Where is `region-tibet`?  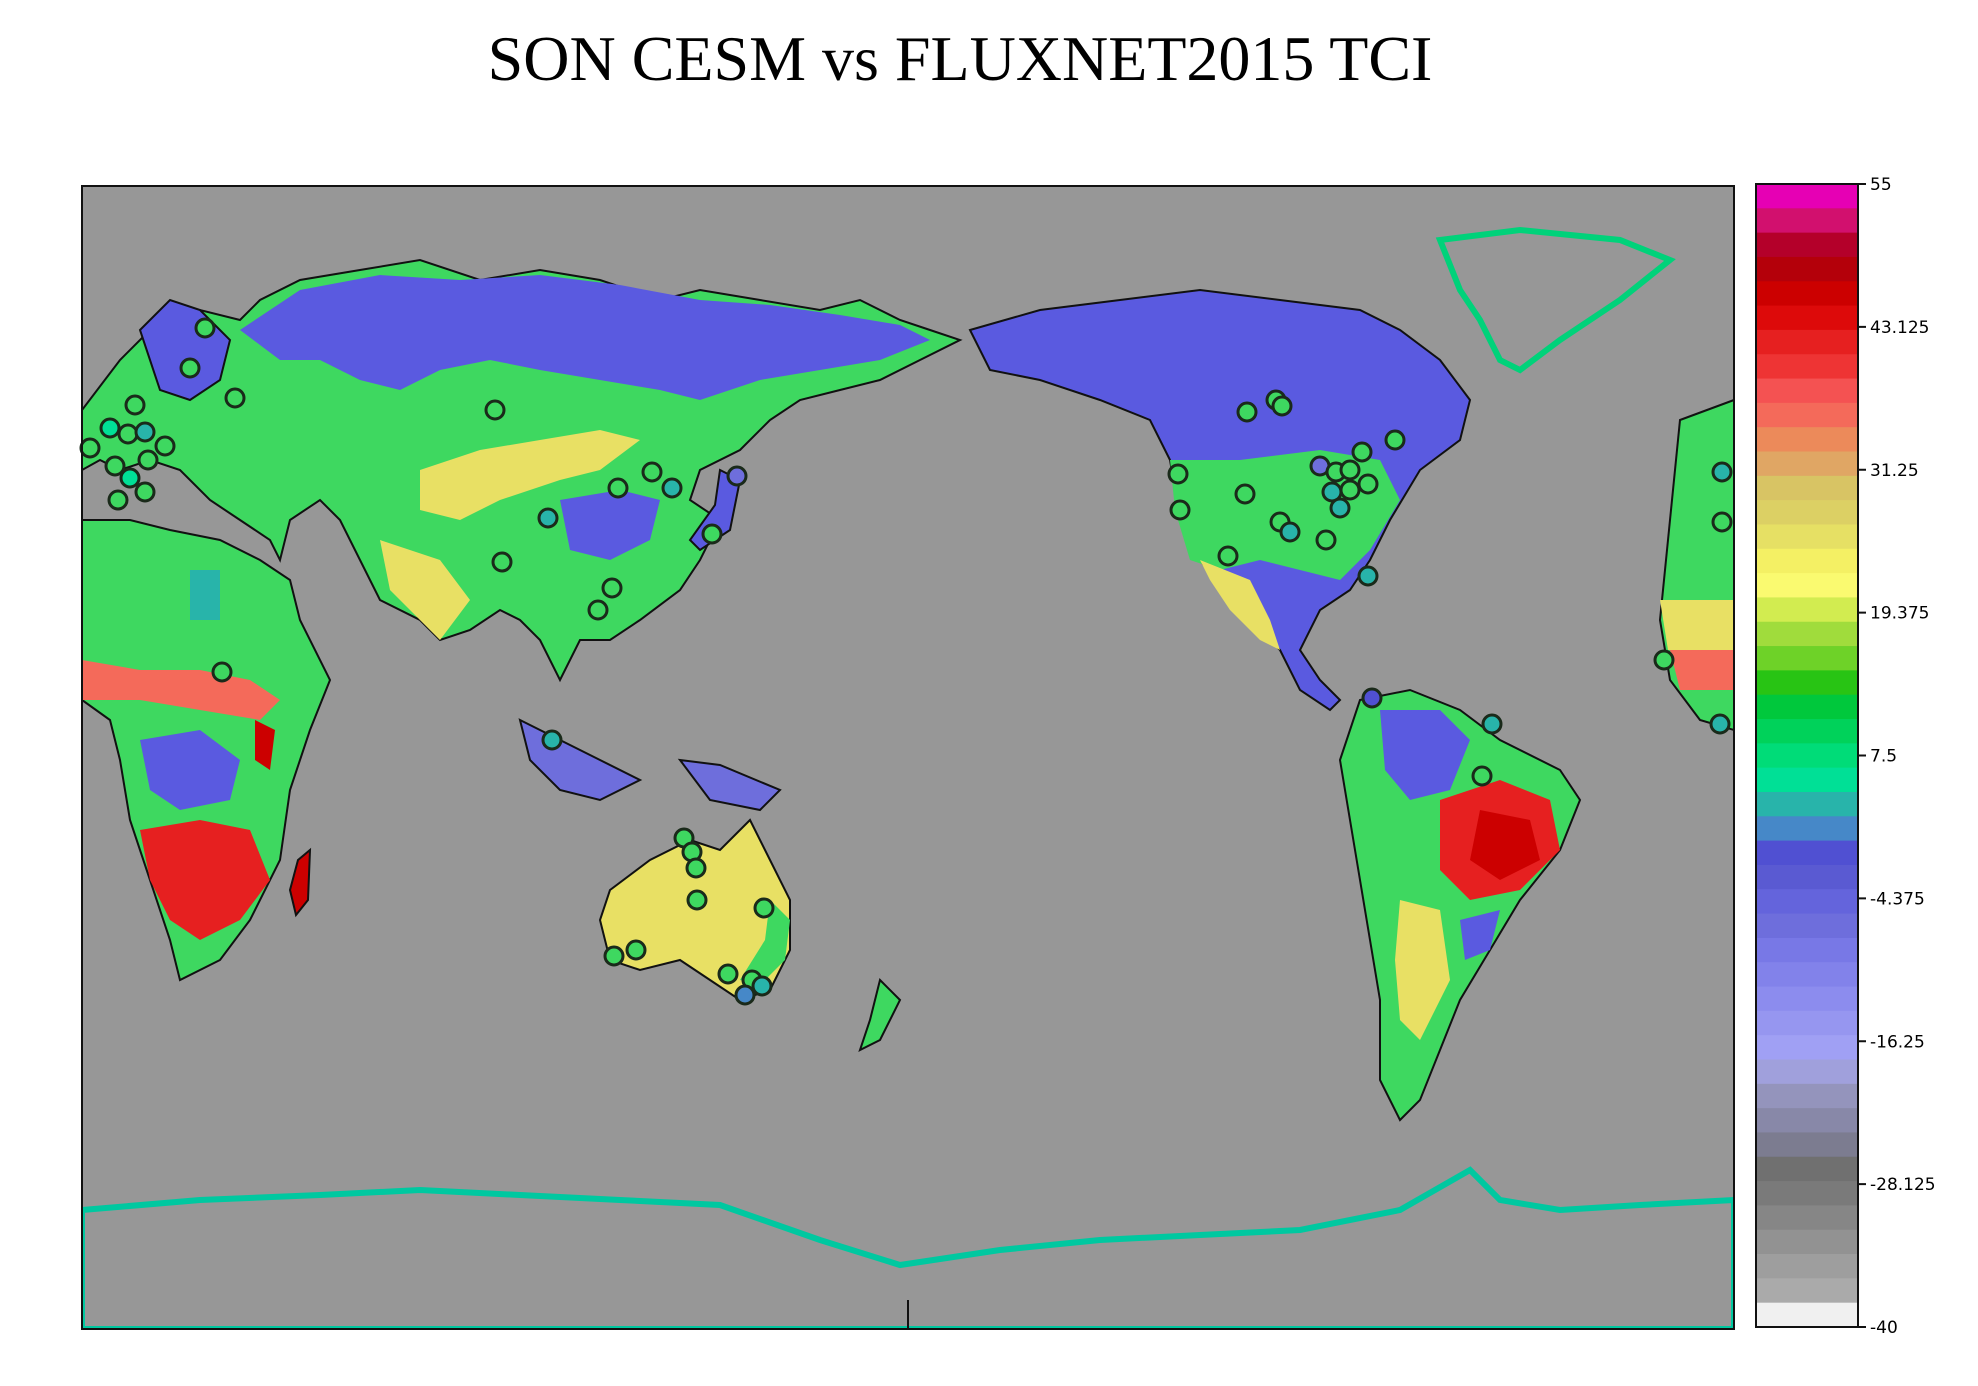
region-tibet is located at coordinates (610, 525).